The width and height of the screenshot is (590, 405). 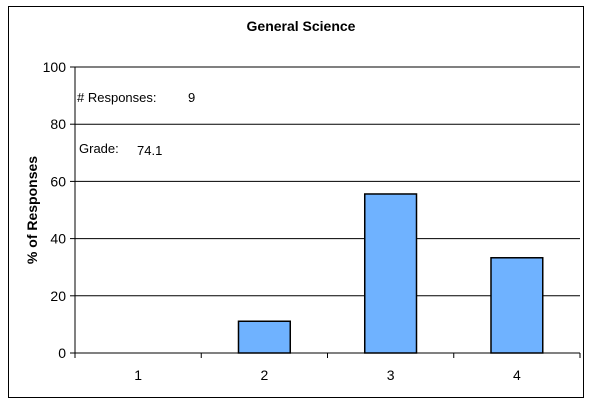 I want to click on grade-label: Grade:, so click(x=99, y=148).